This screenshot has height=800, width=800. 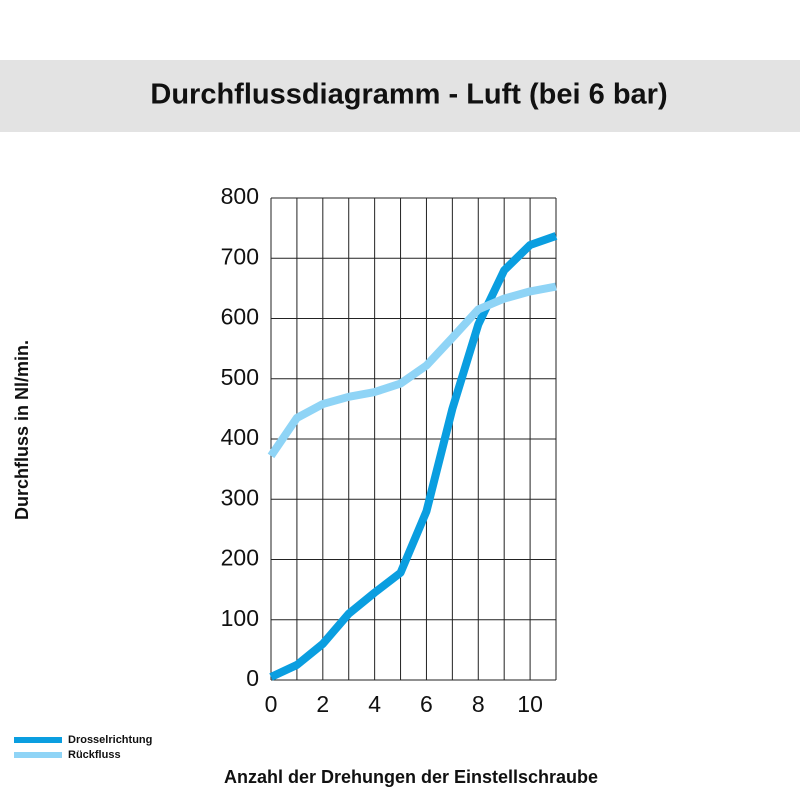 I want to click on y-tick-label: 600, so click(x=240, y=317).